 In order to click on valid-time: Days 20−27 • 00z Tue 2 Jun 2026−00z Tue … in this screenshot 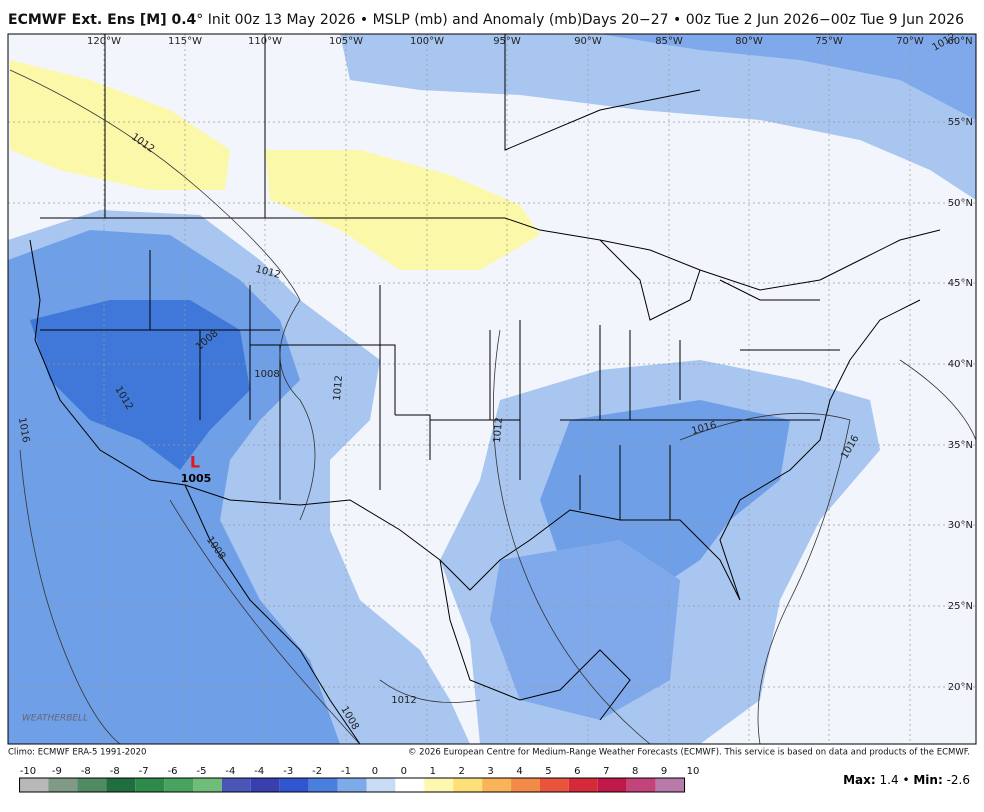, I will do `click(773, 20)`.